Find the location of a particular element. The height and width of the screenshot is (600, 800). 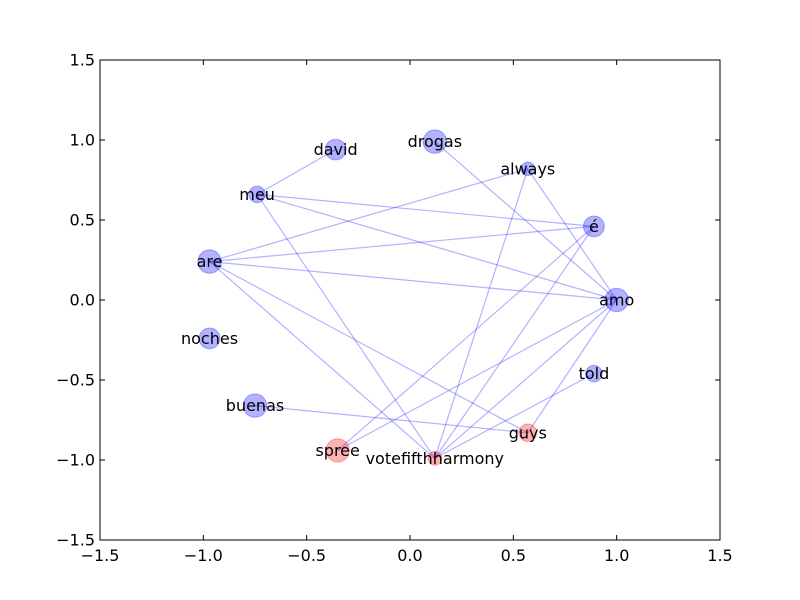

edge-e-spree is located at coordinates (466, 338).